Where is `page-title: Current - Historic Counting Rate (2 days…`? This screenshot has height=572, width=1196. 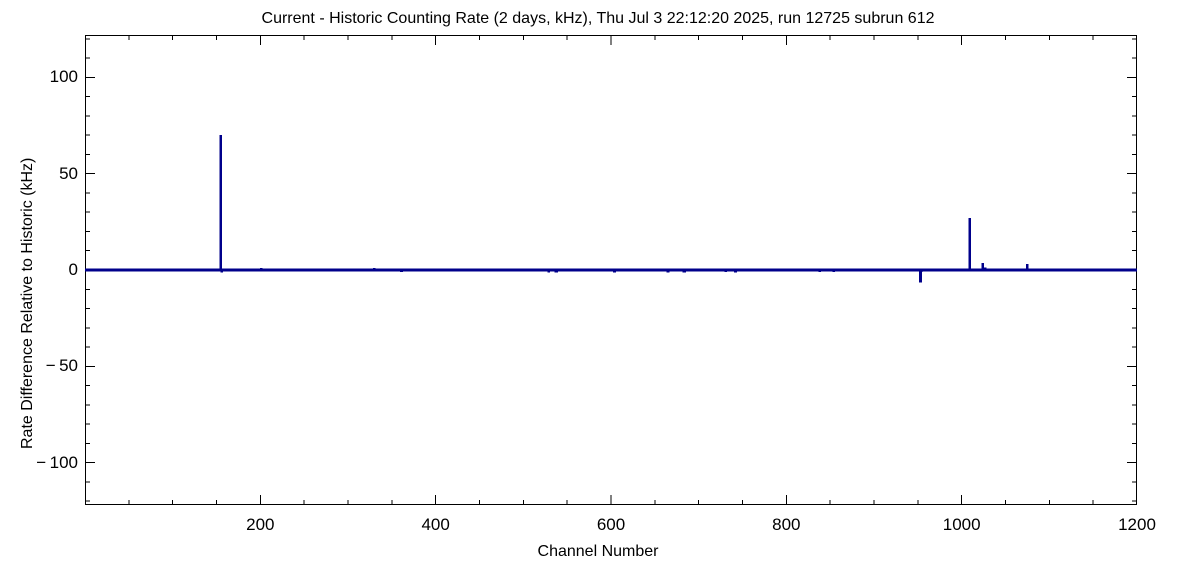
page-title: Current - Historic Counting Rate (2 days… is located at coordinates (598, 18).